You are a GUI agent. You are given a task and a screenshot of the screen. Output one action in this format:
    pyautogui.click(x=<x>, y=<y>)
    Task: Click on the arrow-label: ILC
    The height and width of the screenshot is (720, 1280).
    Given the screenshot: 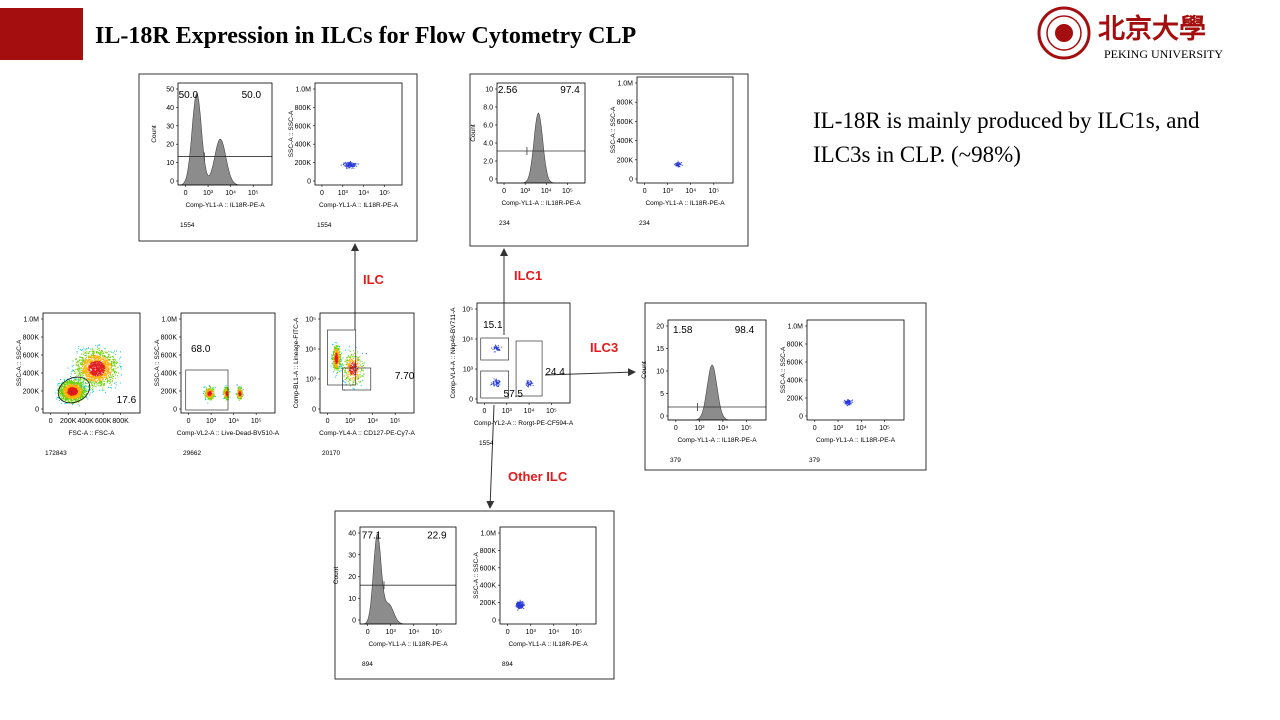 What is the action you would take?
    pyautogui.click(x=374, y=279)
    